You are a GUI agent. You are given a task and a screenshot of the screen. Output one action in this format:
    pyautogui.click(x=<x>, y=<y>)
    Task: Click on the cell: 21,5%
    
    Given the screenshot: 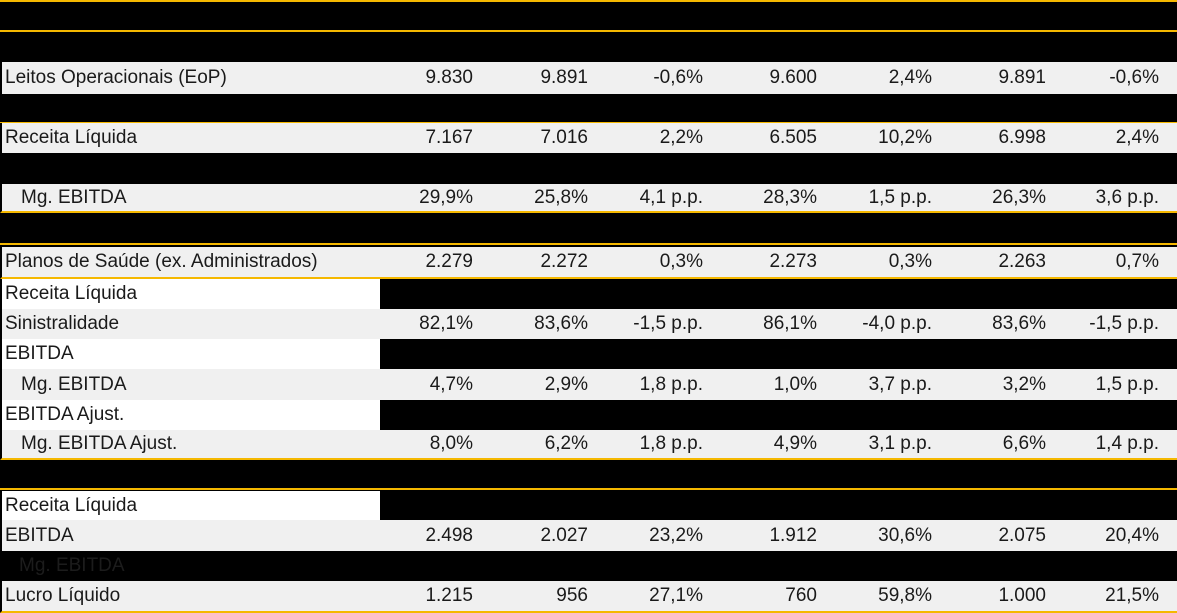 What is the action you would take?
    pyautogui.click(x=1132, y=595)
    